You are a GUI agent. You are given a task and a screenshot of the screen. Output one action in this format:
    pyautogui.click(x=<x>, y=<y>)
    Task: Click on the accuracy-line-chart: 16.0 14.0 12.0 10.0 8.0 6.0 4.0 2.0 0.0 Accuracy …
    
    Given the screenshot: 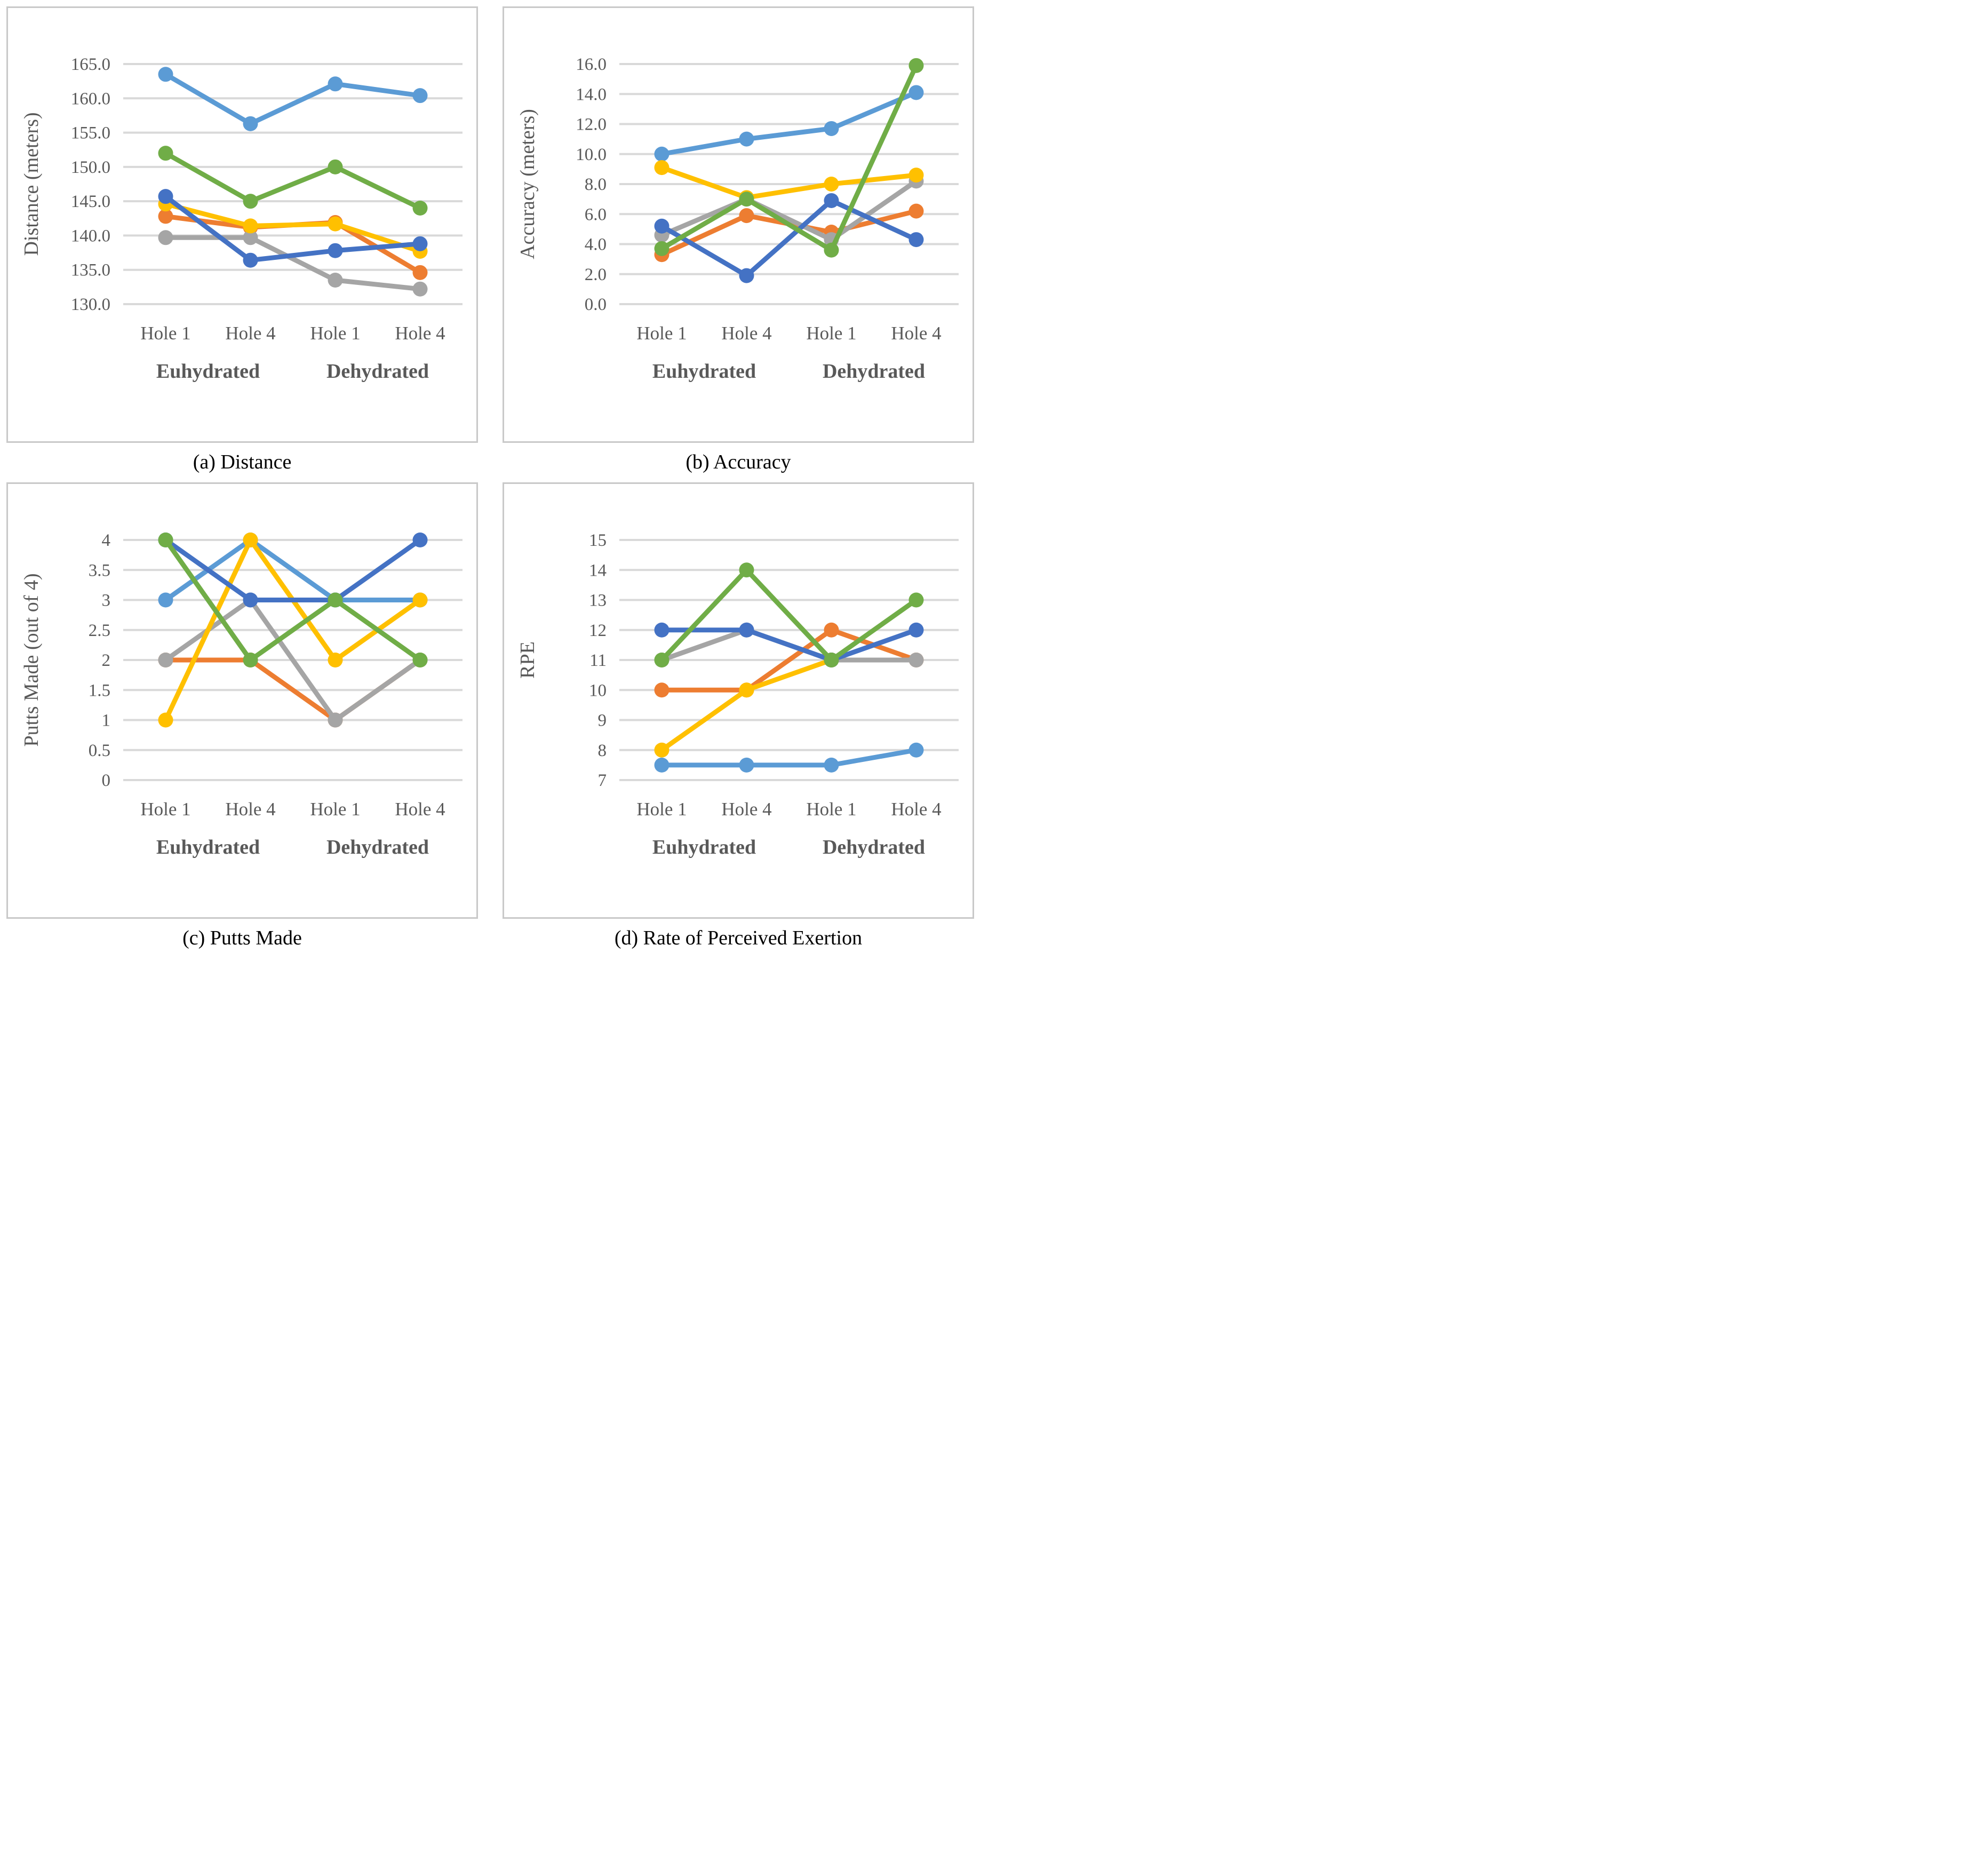 What is the action you would take?
    pyautogui.click(x=737, y=219)
    